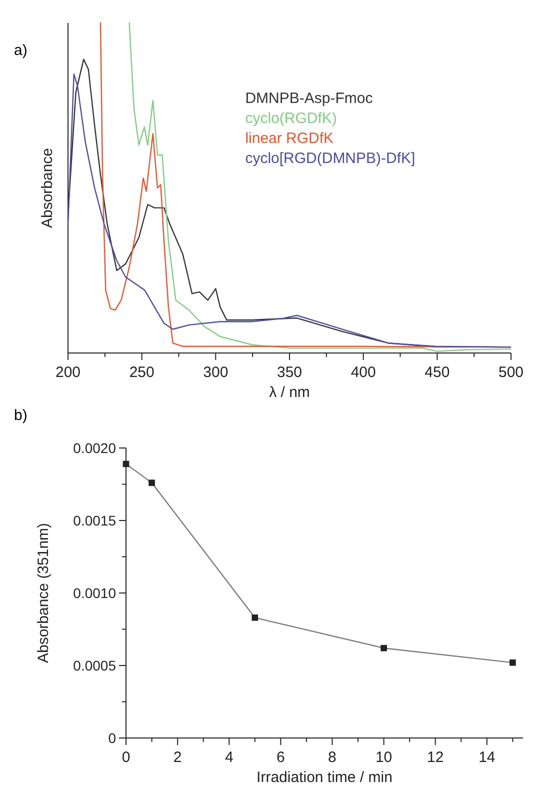  I want to click on x-tick-label: 4, so click(229, 757).